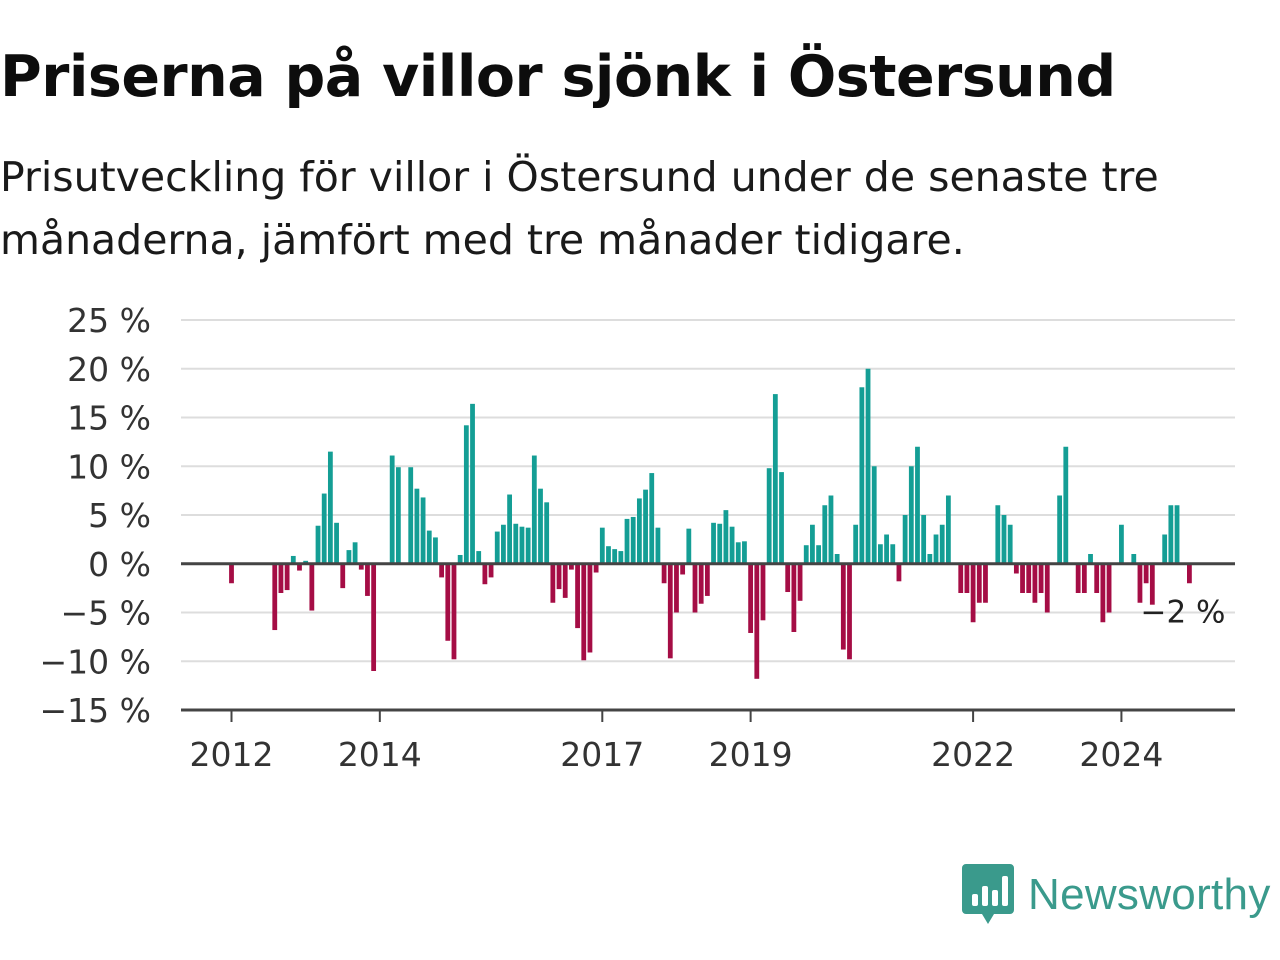  Describe the element at coordinates (988, 894) in the screenshot. I see `newsworthy-logo-icon` at that location.